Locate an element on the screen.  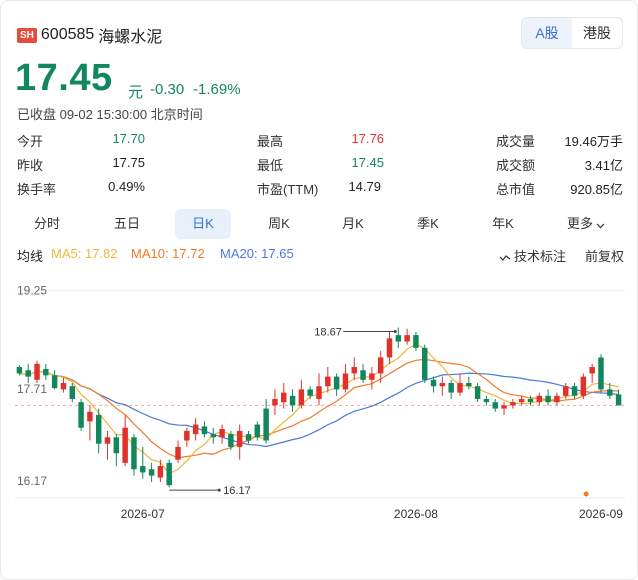
ma5-value: MA5: 17.82 is located at coordinates (84, 253).